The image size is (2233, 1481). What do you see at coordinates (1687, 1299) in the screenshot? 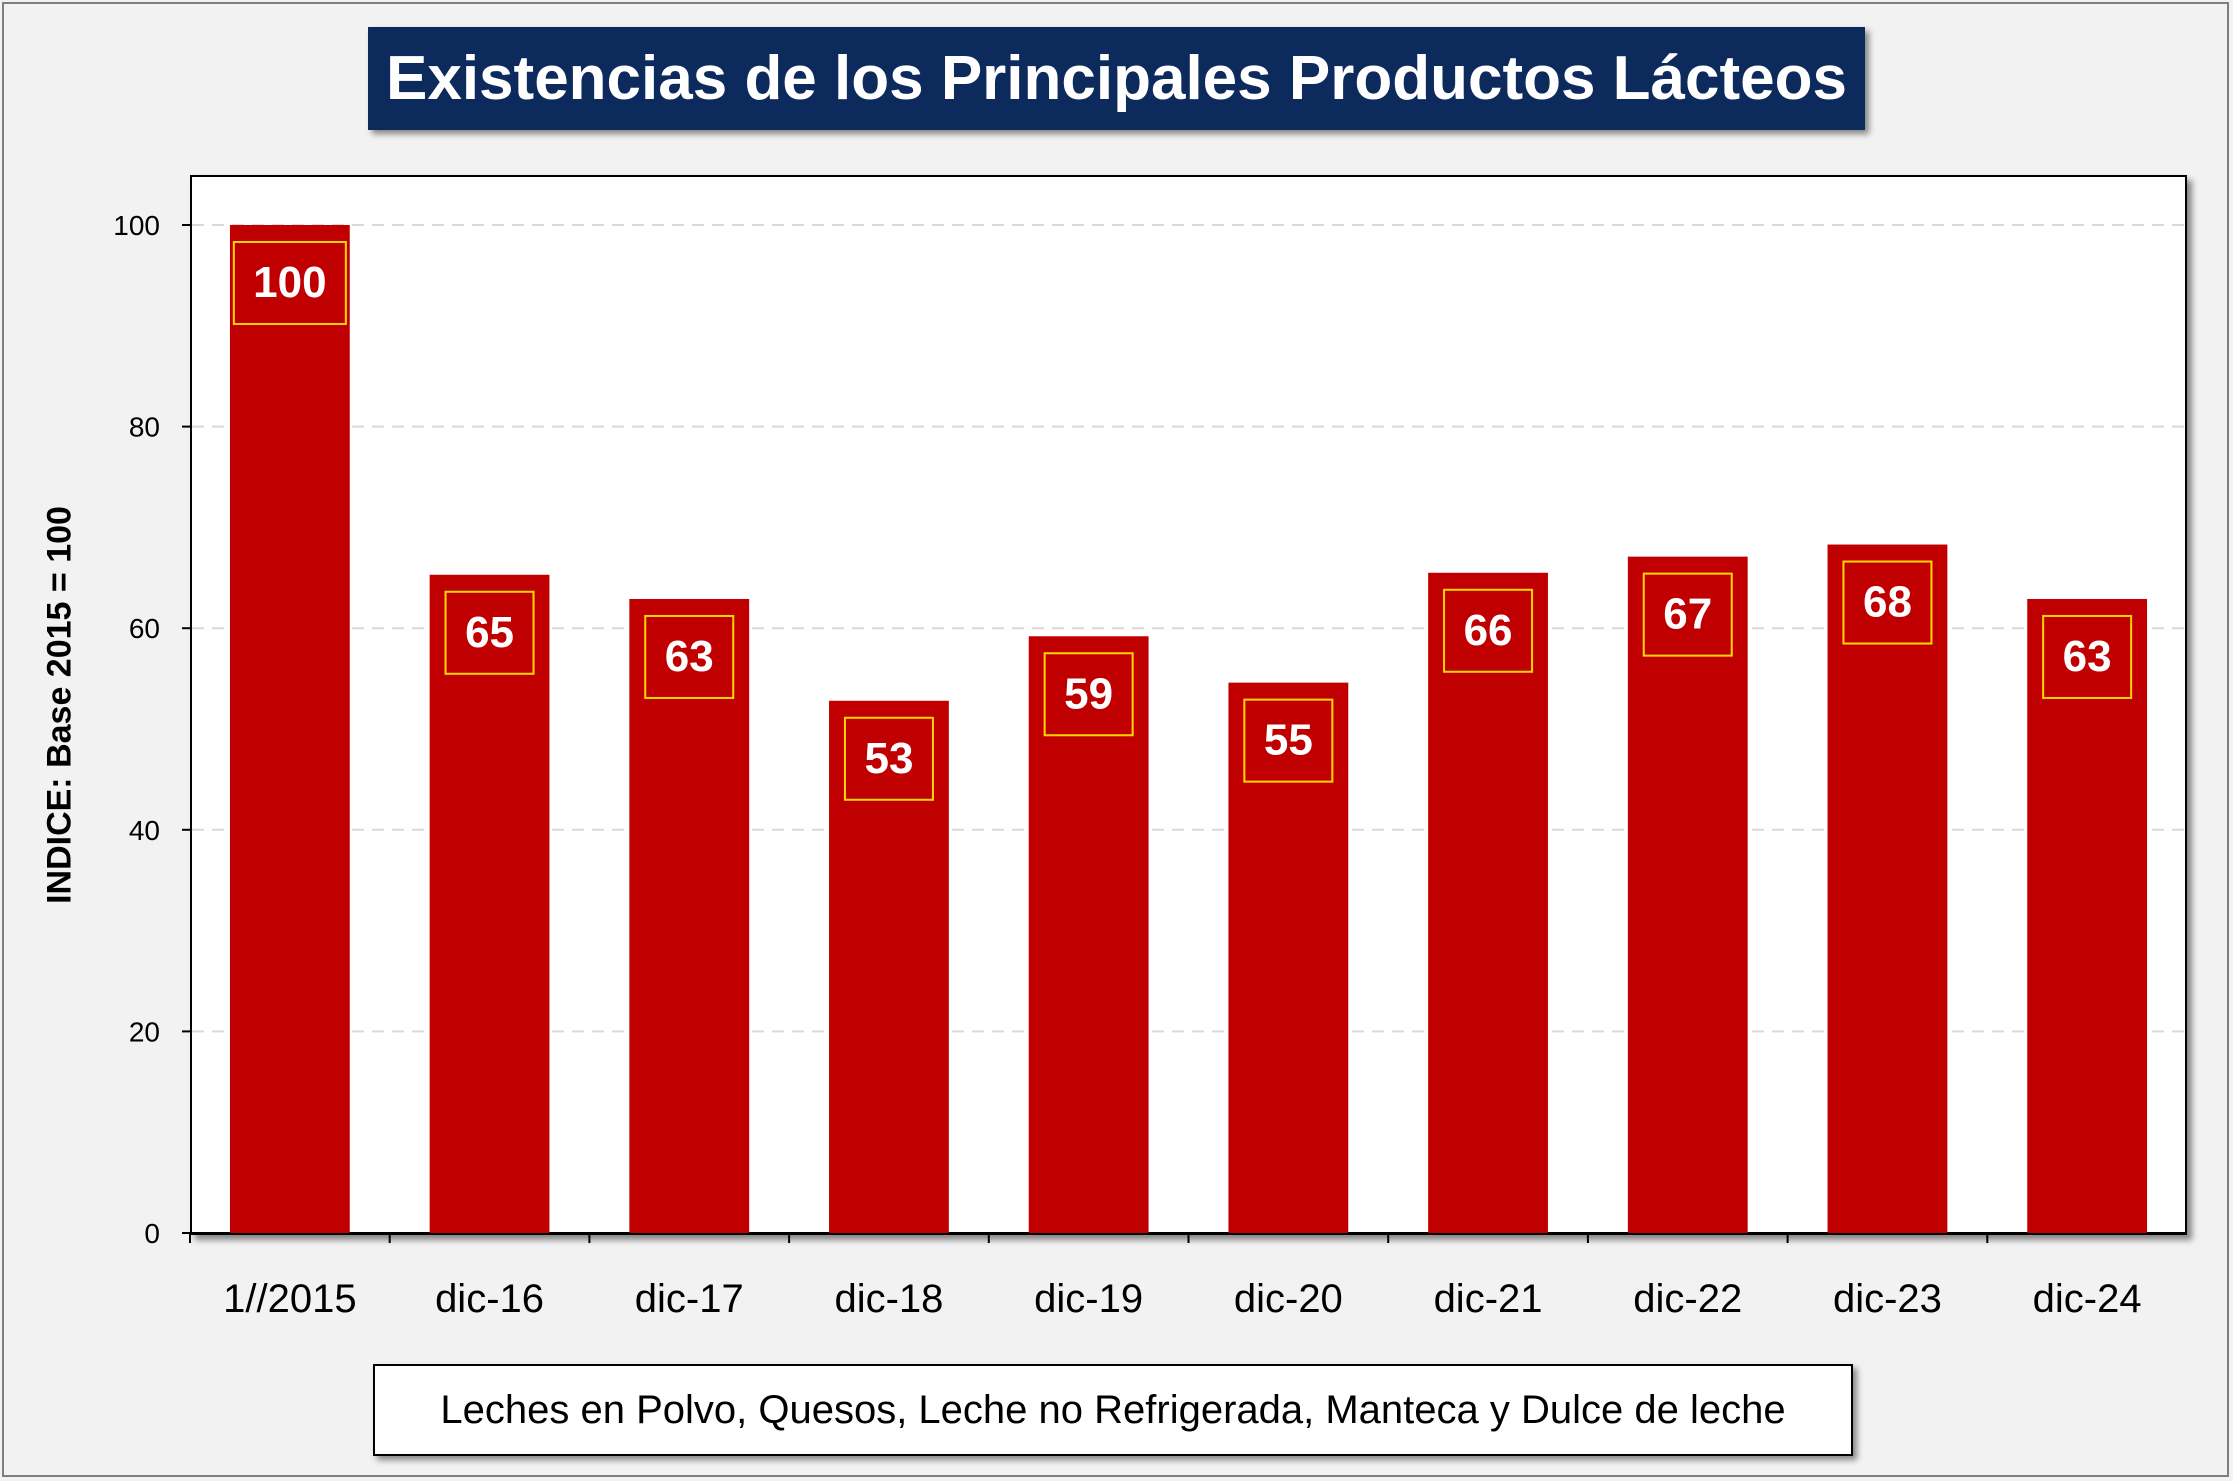
I see `x-tick-label-7: dic-22` at bounding box center [1687, 1299].